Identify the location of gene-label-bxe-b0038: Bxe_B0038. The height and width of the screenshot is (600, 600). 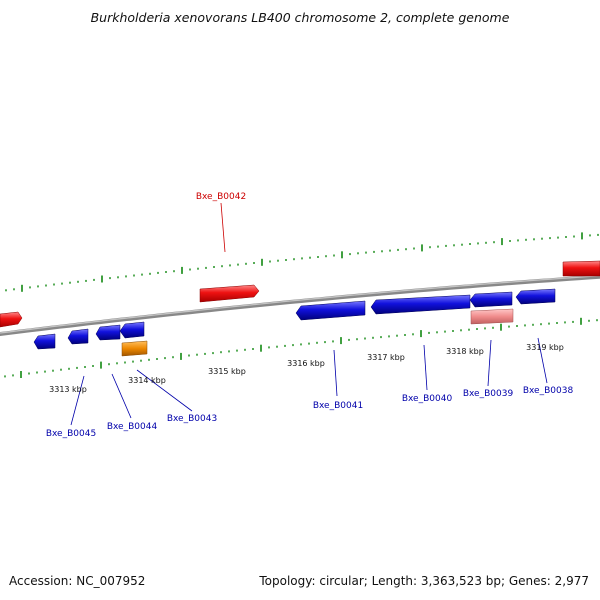
(548, 391).